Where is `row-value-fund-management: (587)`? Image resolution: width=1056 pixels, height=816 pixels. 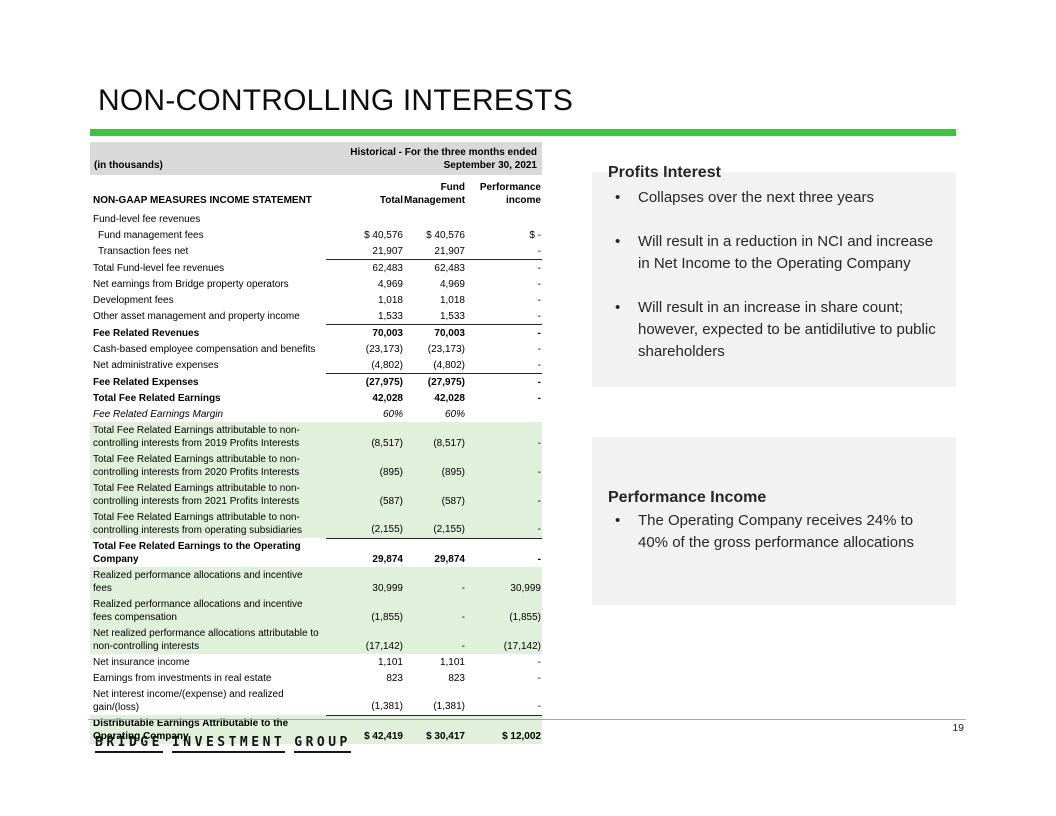
row-value-fund-management: (587) is located at coordinates (453, 501).